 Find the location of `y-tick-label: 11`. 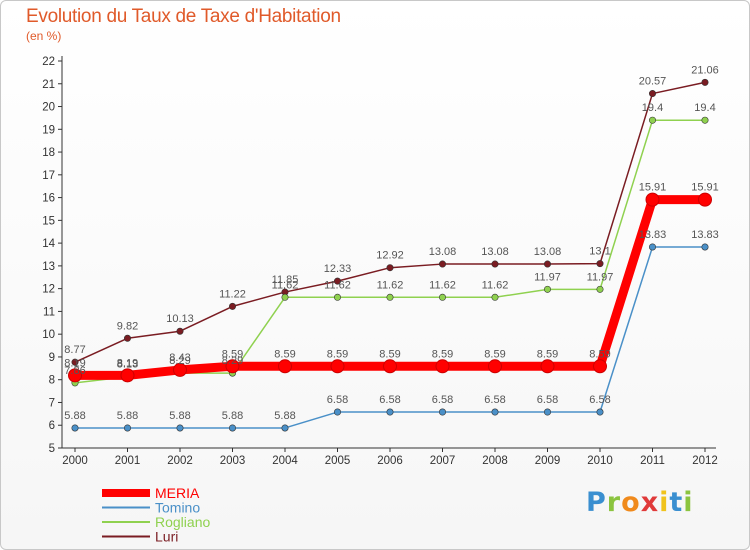

y-tick-label: 11 is located at coordinates (49, 312).